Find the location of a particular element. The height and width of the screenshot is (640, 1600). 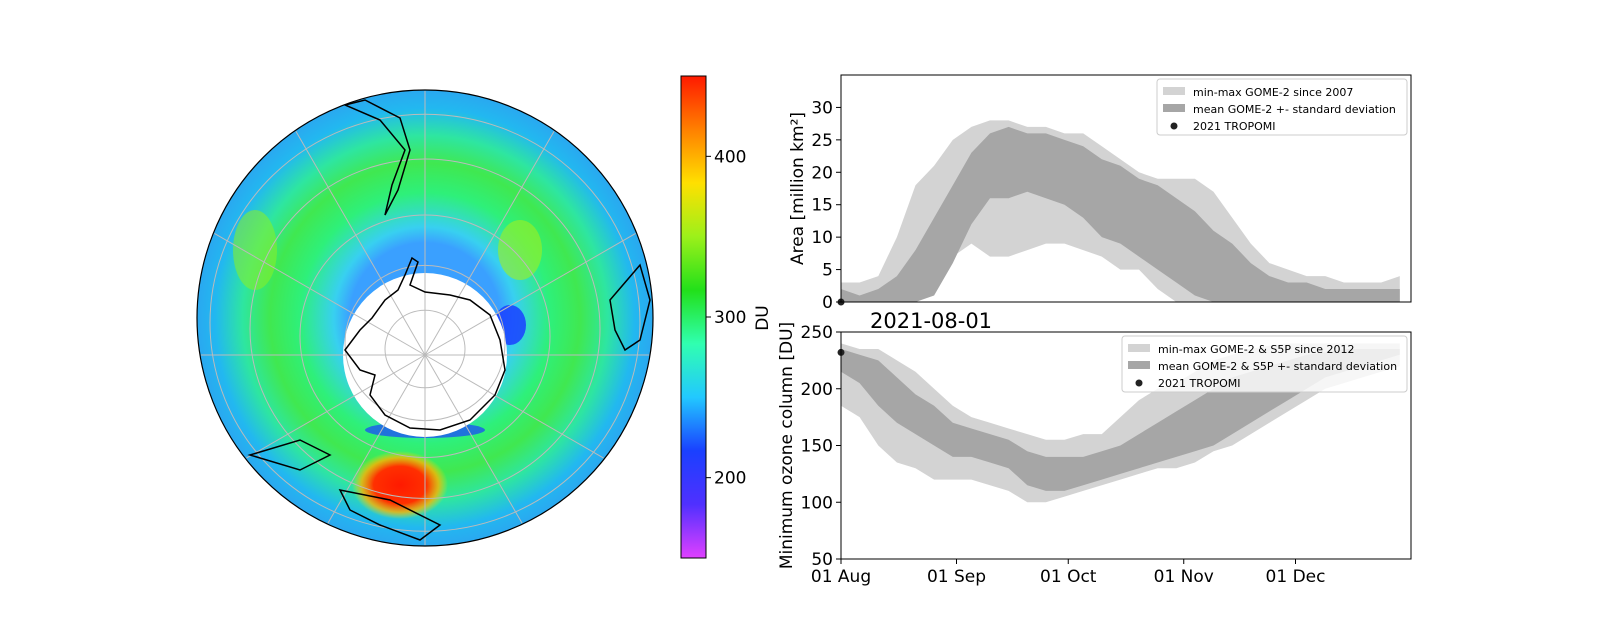

africa-coastline is located at coordinates (630, 307).